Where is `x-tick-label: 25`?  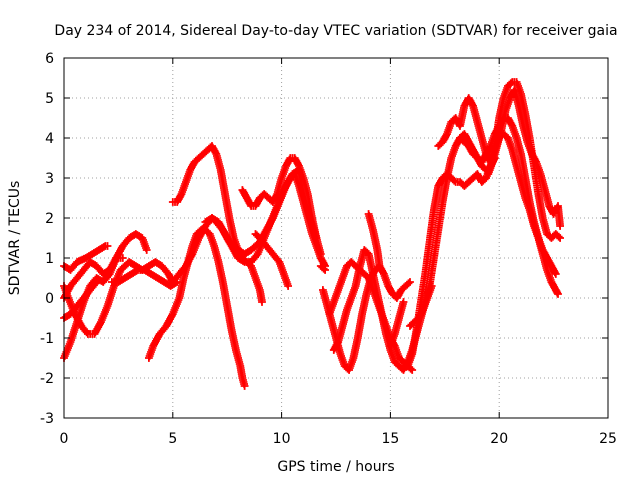 x-tick-label: 25 is located at coordinates (608, 439).